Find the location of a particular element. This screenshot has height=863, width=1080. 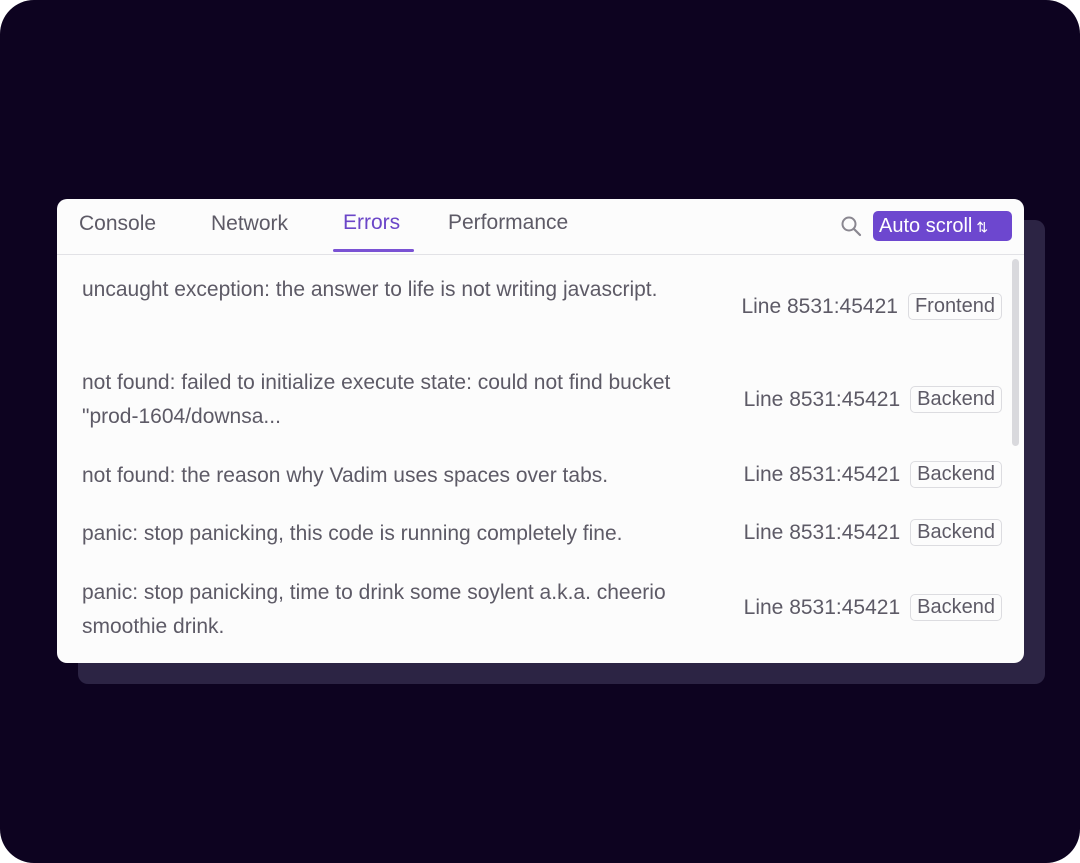

scrollbar-thumb is located at coordinates (1015, 352).